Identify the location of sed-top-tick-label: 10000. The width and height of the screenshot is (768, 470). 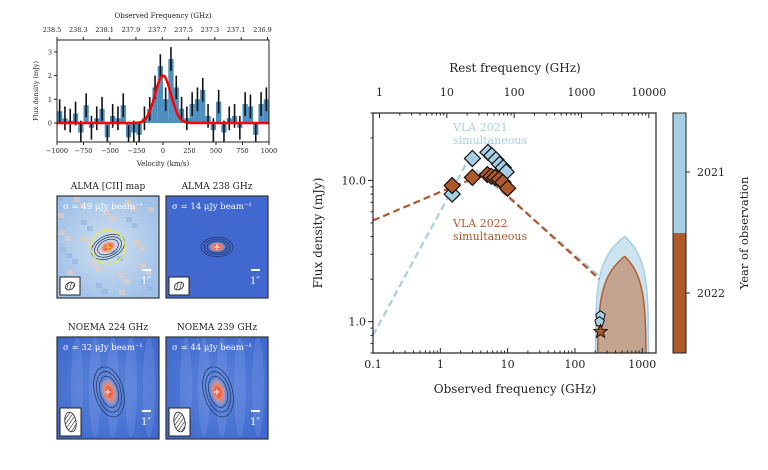
(648, 92).